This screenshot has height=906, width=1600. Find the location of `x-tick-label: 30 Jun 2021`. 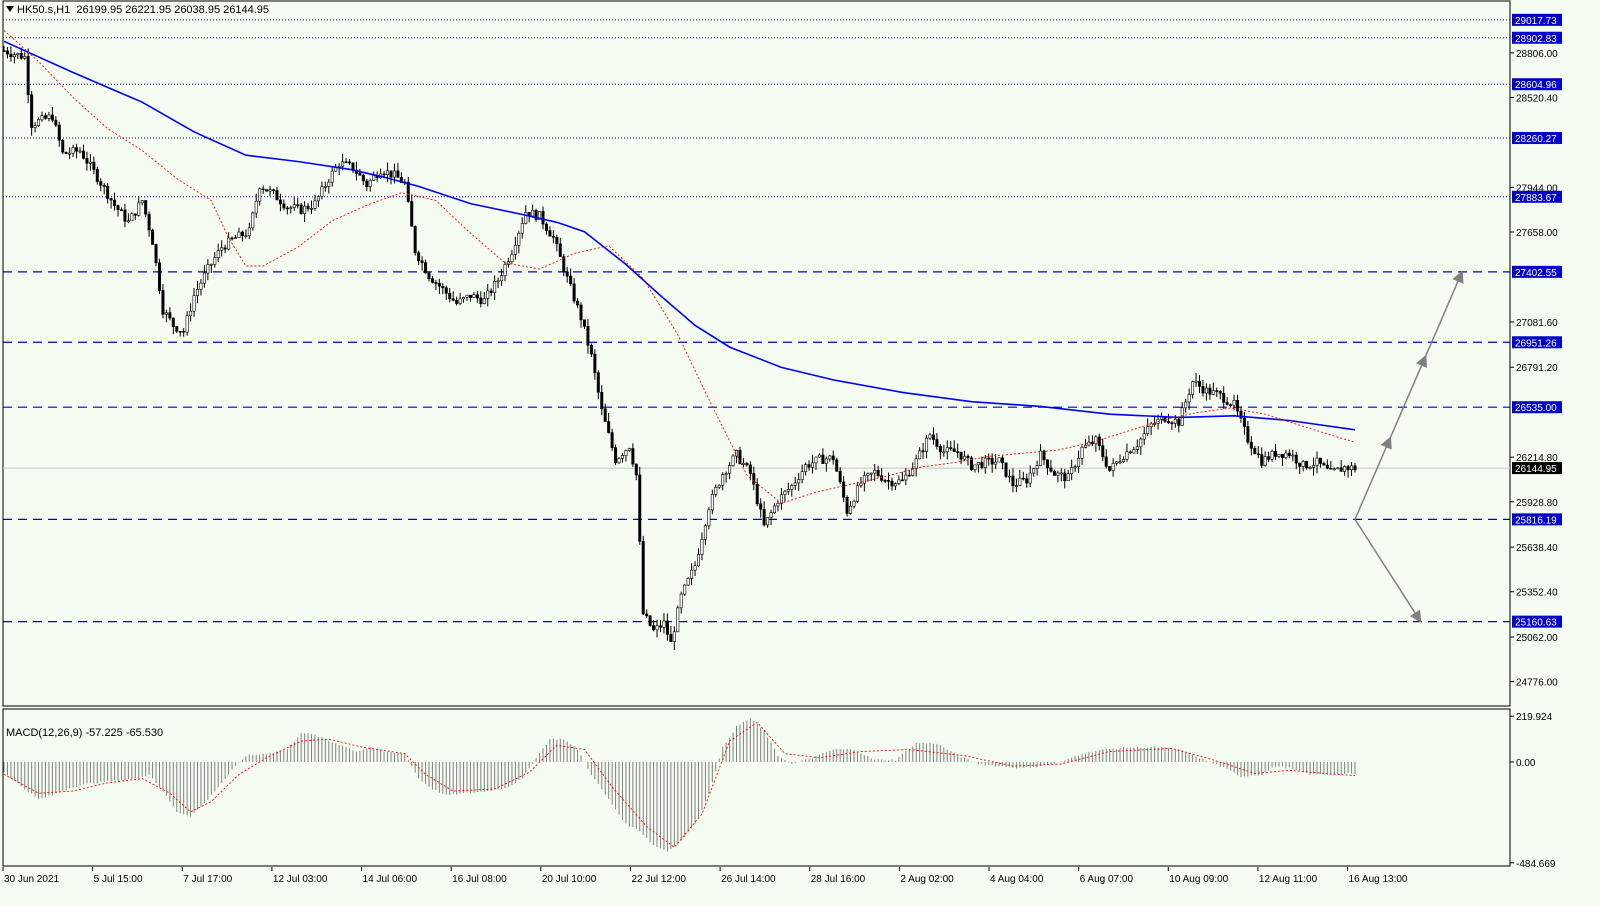

x-tick-label: 30 Jun 2021 is located at coordinates (31, 879).